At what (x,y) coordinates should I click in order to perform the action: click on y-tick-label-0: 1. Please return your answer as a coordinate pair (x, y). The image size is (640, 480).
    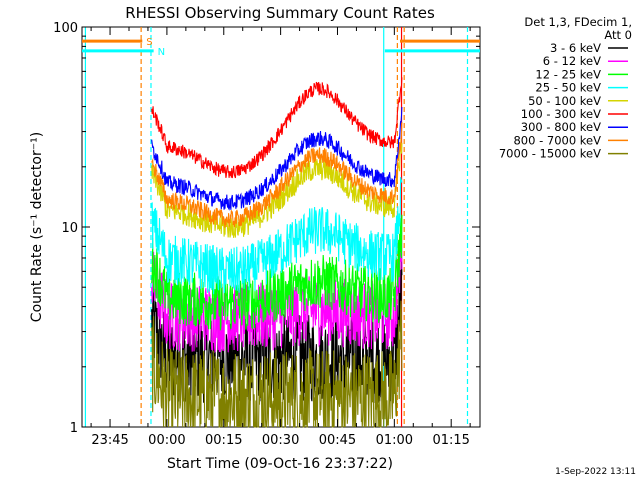
    Looking at the image, I should click on (74, 428).